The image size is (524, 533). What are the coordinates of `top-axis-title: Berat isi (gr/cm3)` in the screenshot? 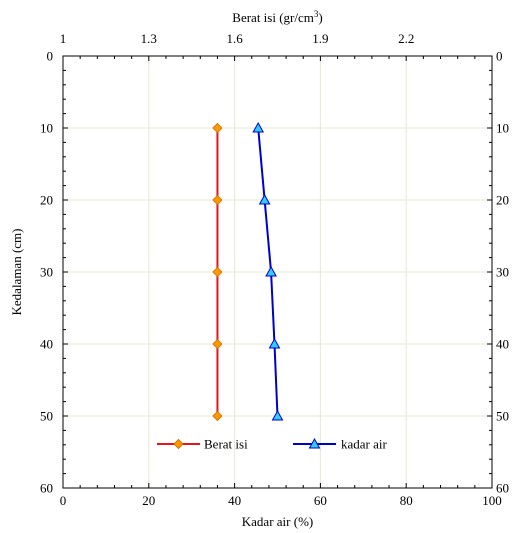 It's located at (277, 17).